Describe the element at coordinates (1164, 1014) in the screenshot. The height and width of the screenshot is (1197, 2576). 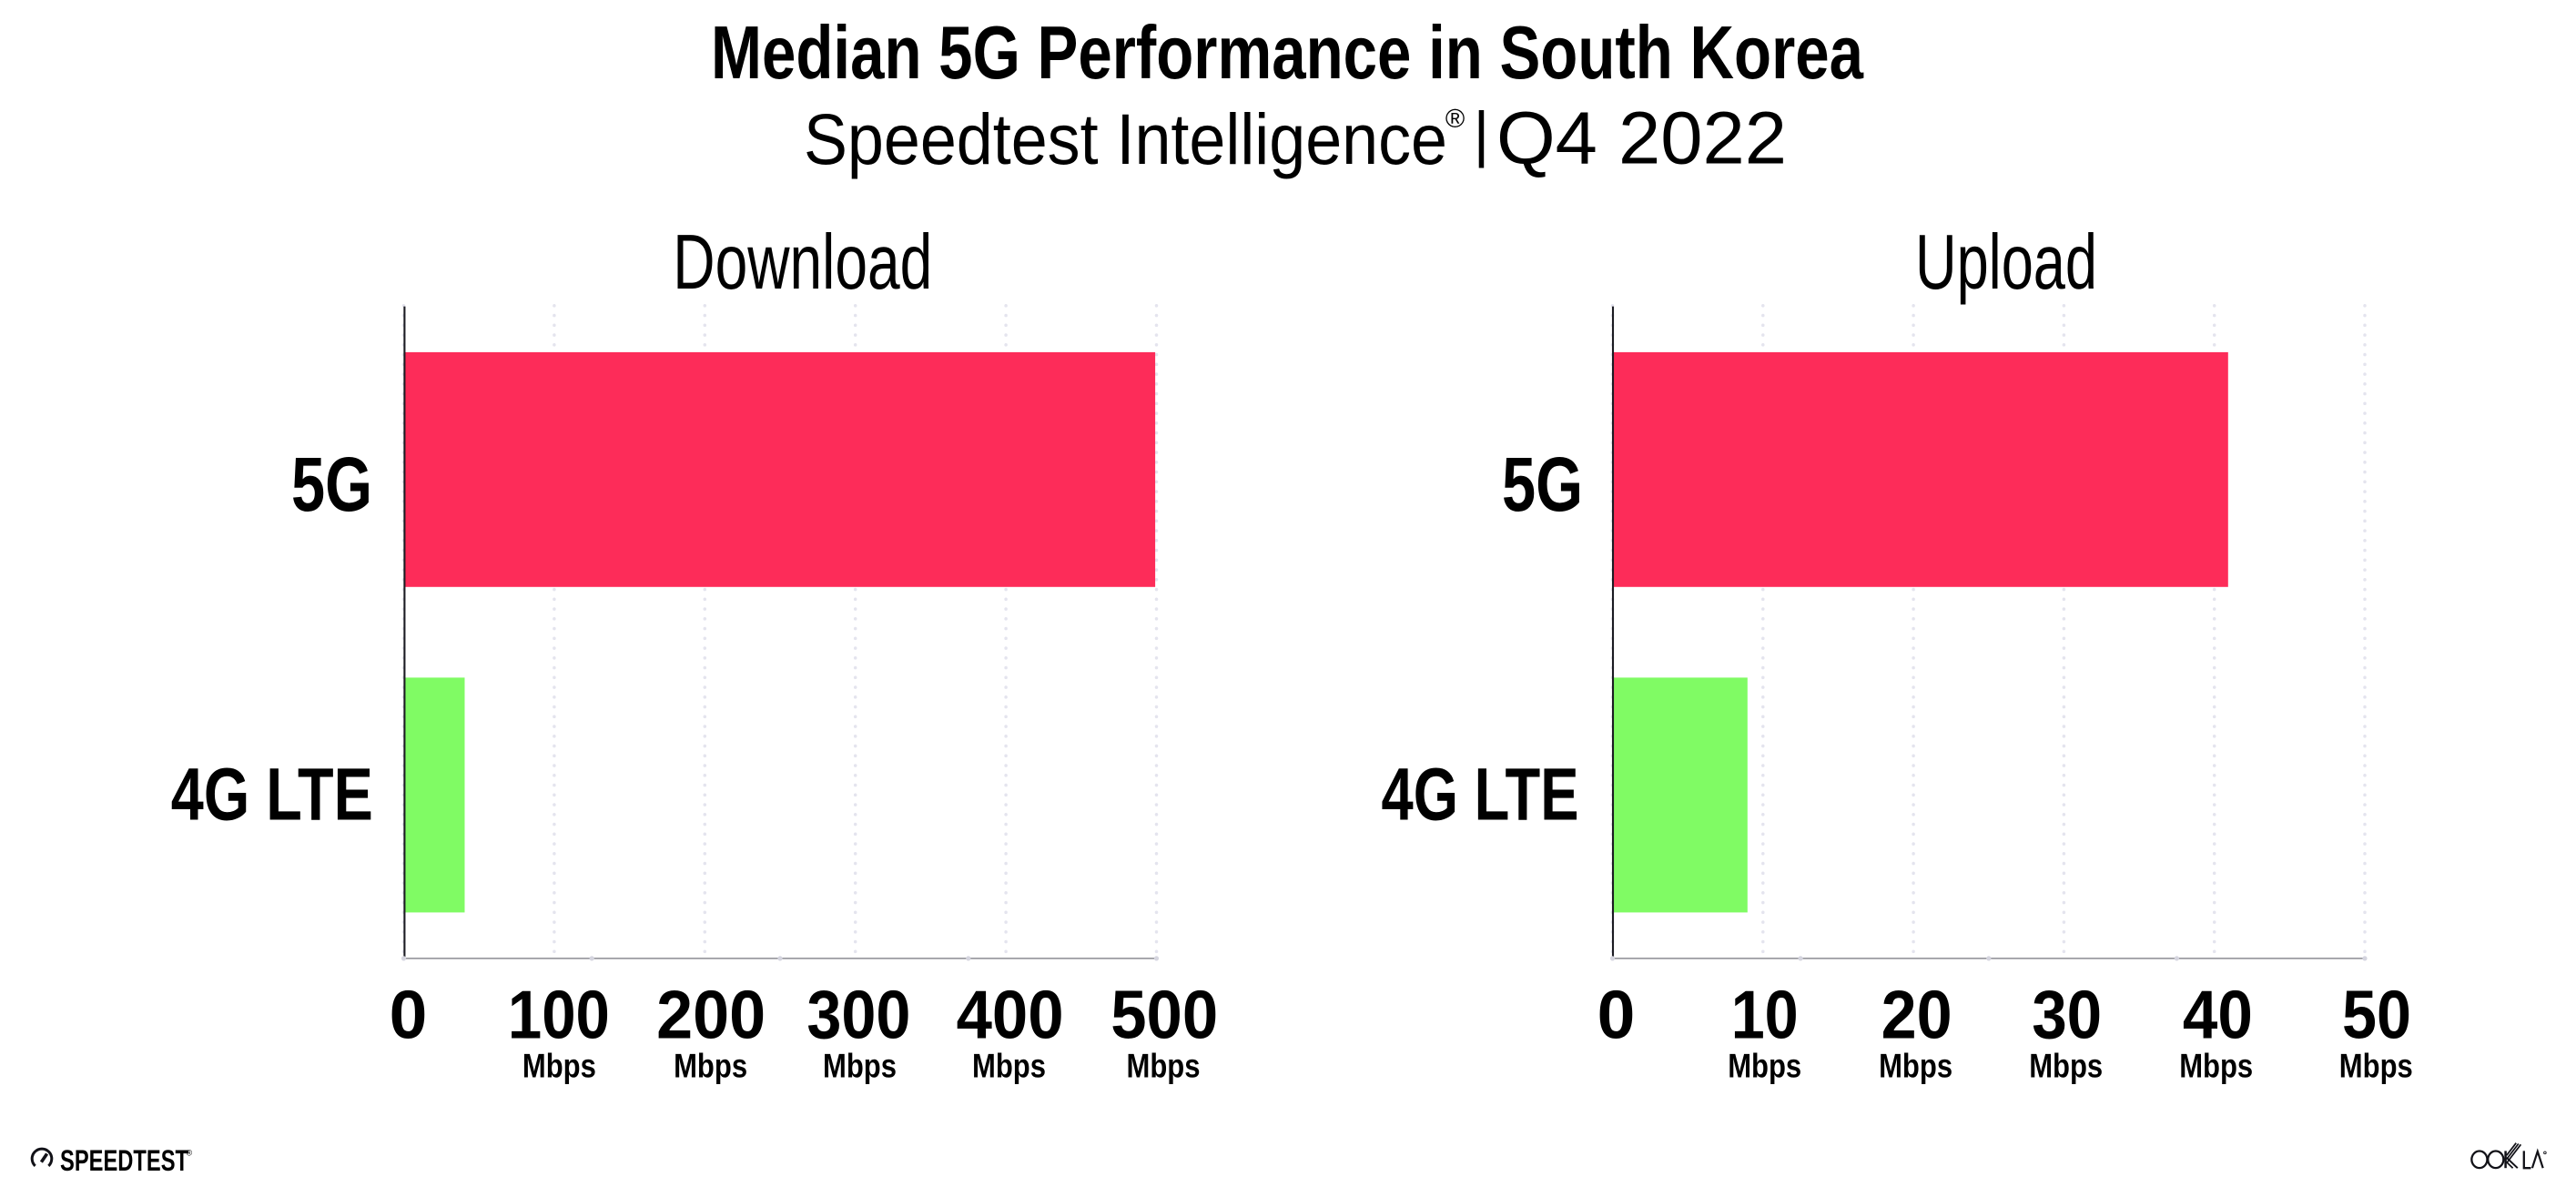
I see `svg-text: 500` at that location.